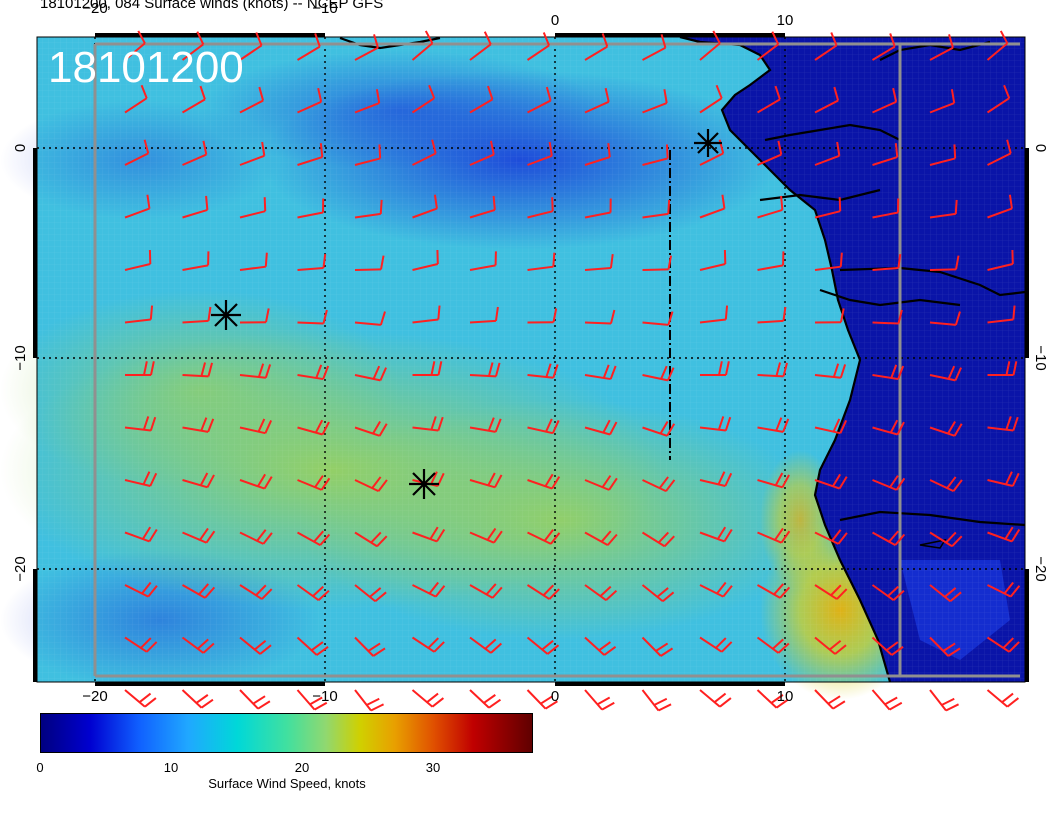 Image resolution: width=1056 pixels, height=816 pixels. Describe the element at coordinates (302, 767) in the screenshot. I see `colorbar-tick-label: 20` at that location.